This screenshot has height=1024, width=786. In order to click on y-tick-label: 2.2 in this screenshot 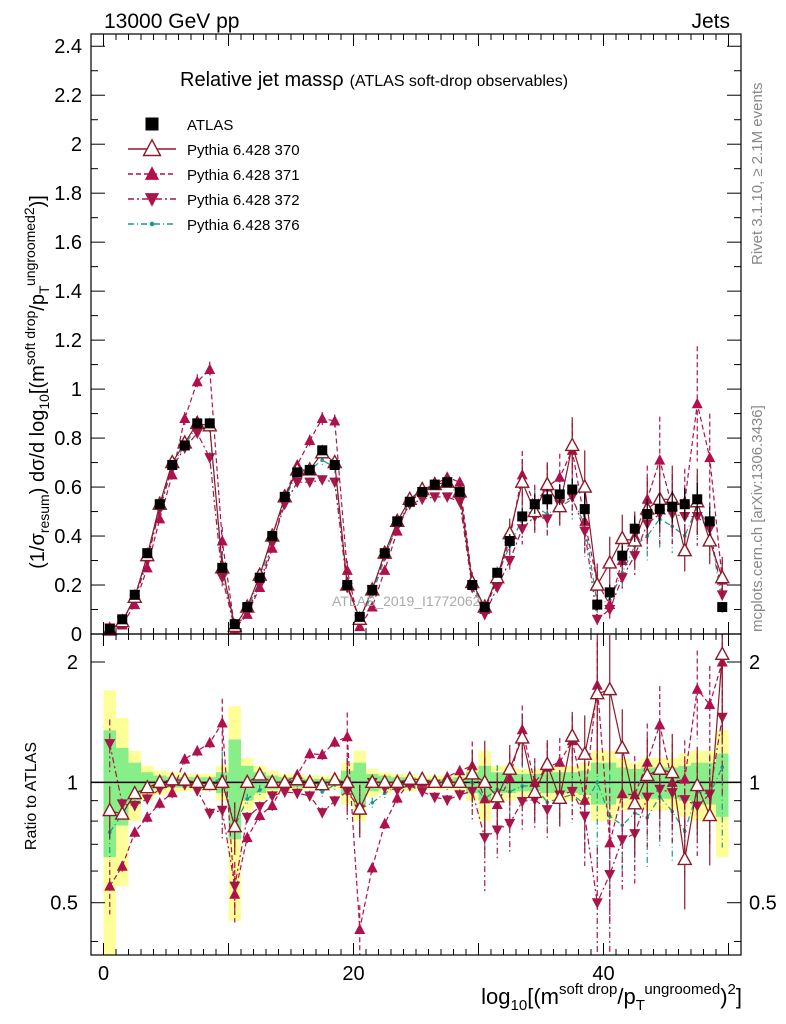, I will do `click(68, 96)`.